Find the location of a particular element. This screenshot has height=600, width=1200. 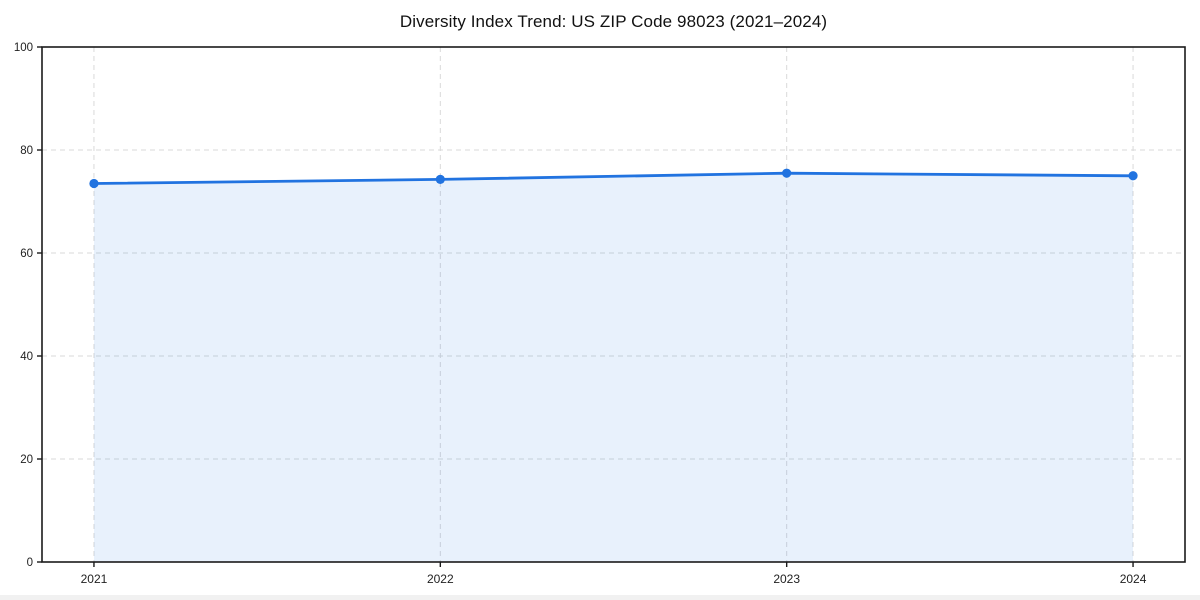

y-tick-label: 60 is located at coordinates (26, 254).